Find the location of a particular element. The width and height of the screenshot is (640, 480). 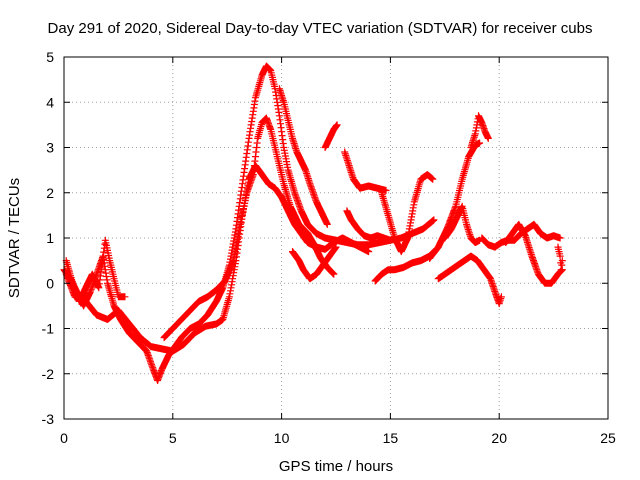

x-tick-label: 0 is located at coordinates (64, 438).